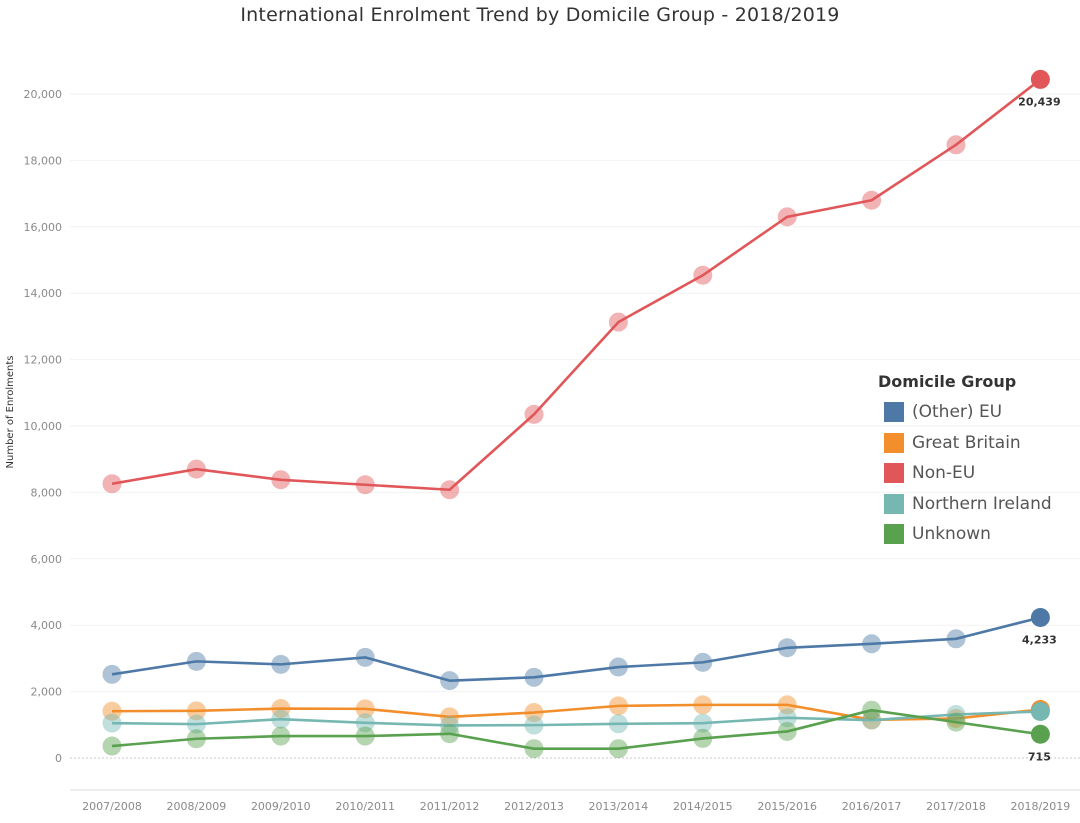 This screenshot has height=823, width=1080. I want to click on x-tick-label: 2017/2018, so click(956, 806).